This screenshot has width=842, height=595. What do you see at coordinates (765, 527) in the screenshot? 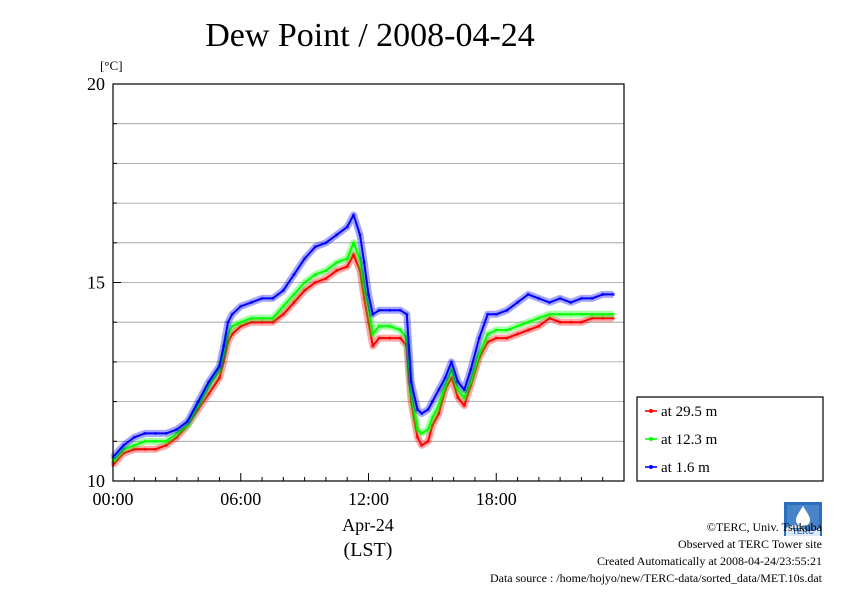
I see `credit-org: ©TERC, Univ. Tsukuba` at bounding box center [765, 527].